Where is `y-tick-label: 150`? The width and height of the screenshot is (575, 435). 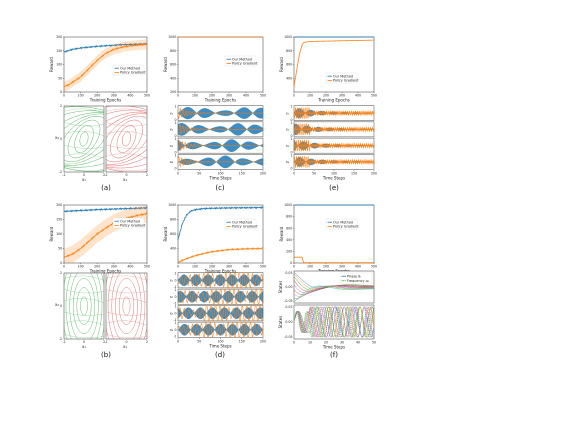
y-tick-label: 150 is located at coordinates (59, 220).